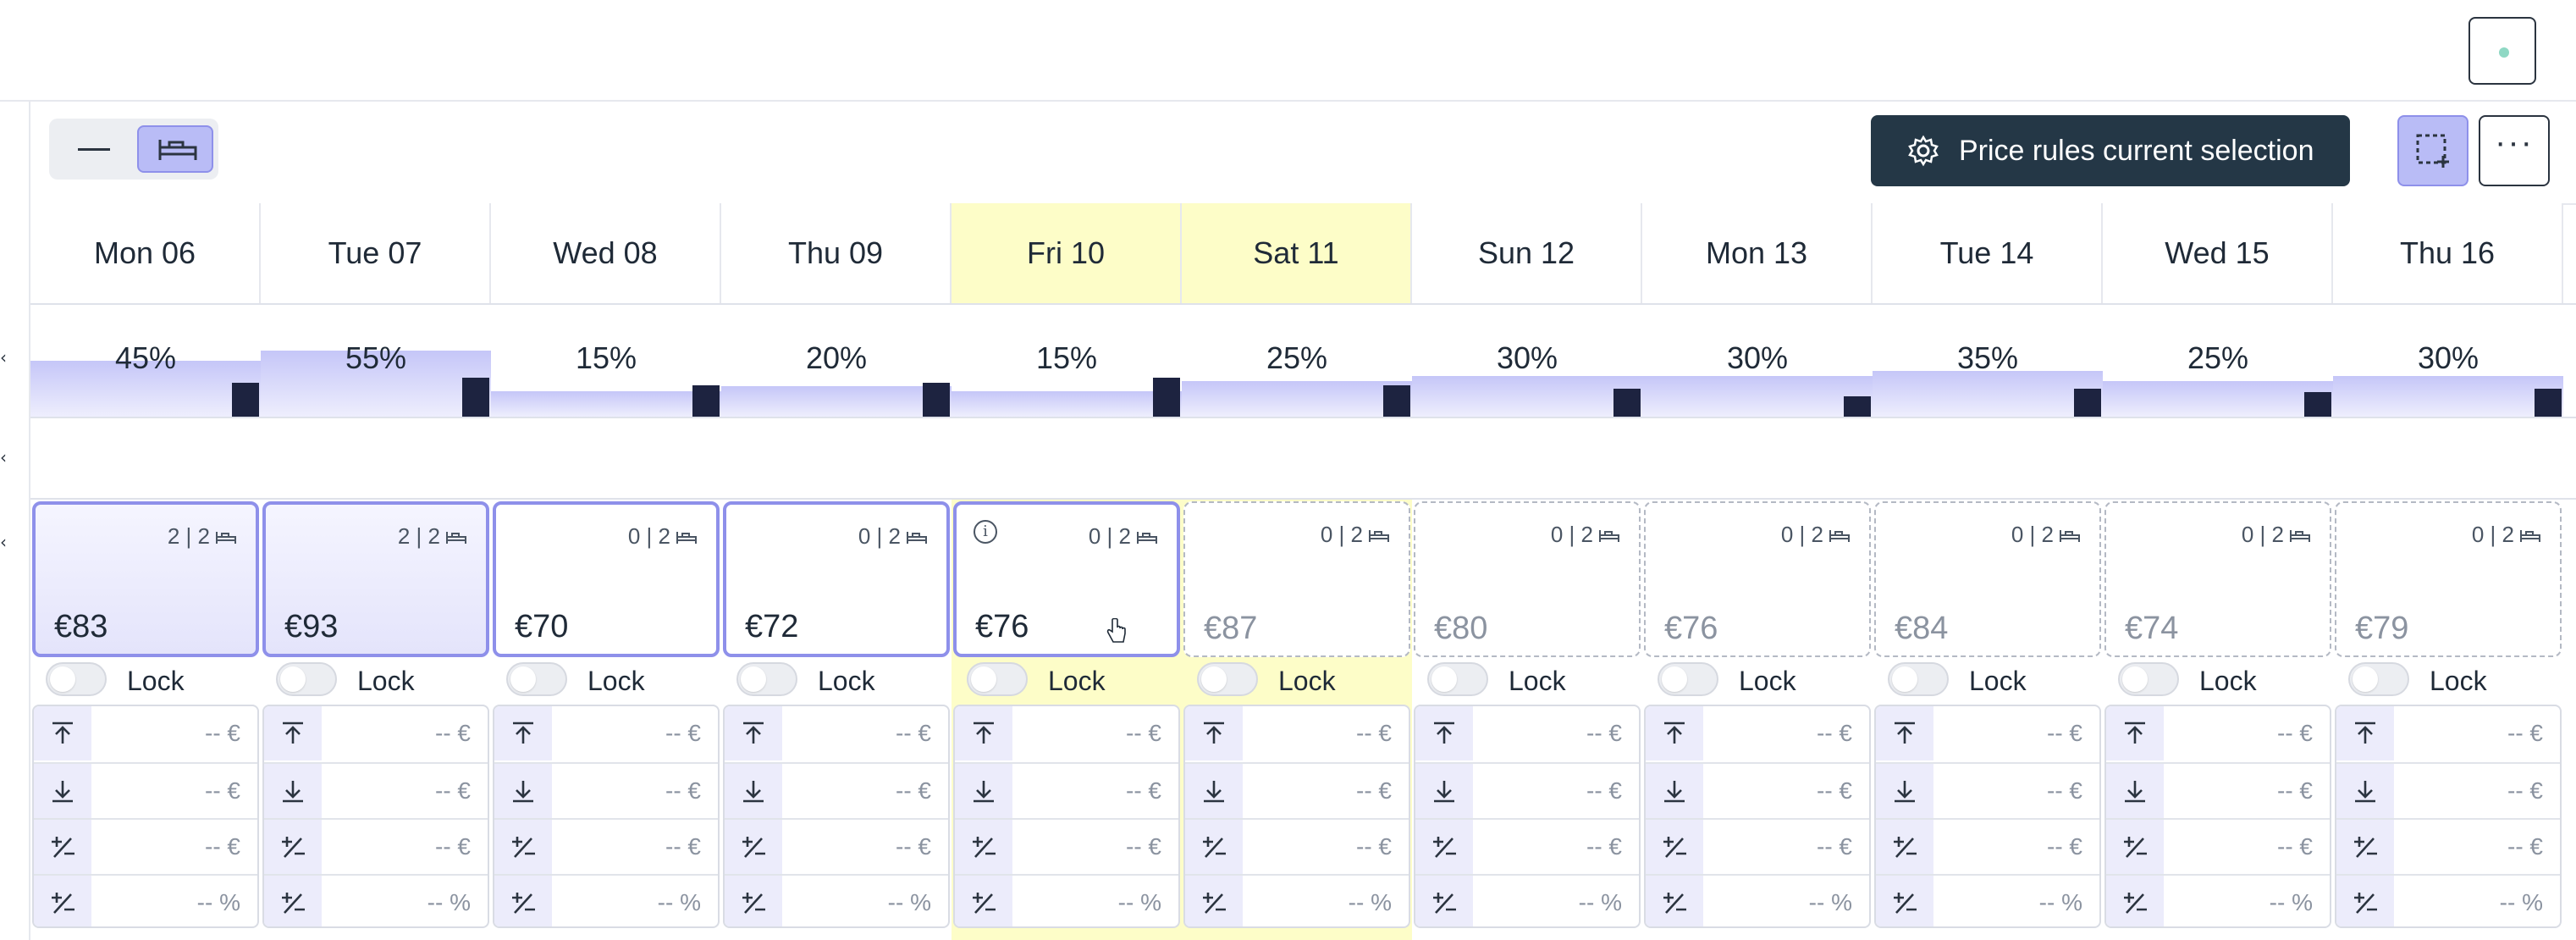 This screenshot has height=940, width=2576. I want to click on price-rules-button: Price rules current selection, so click(2111, 151).